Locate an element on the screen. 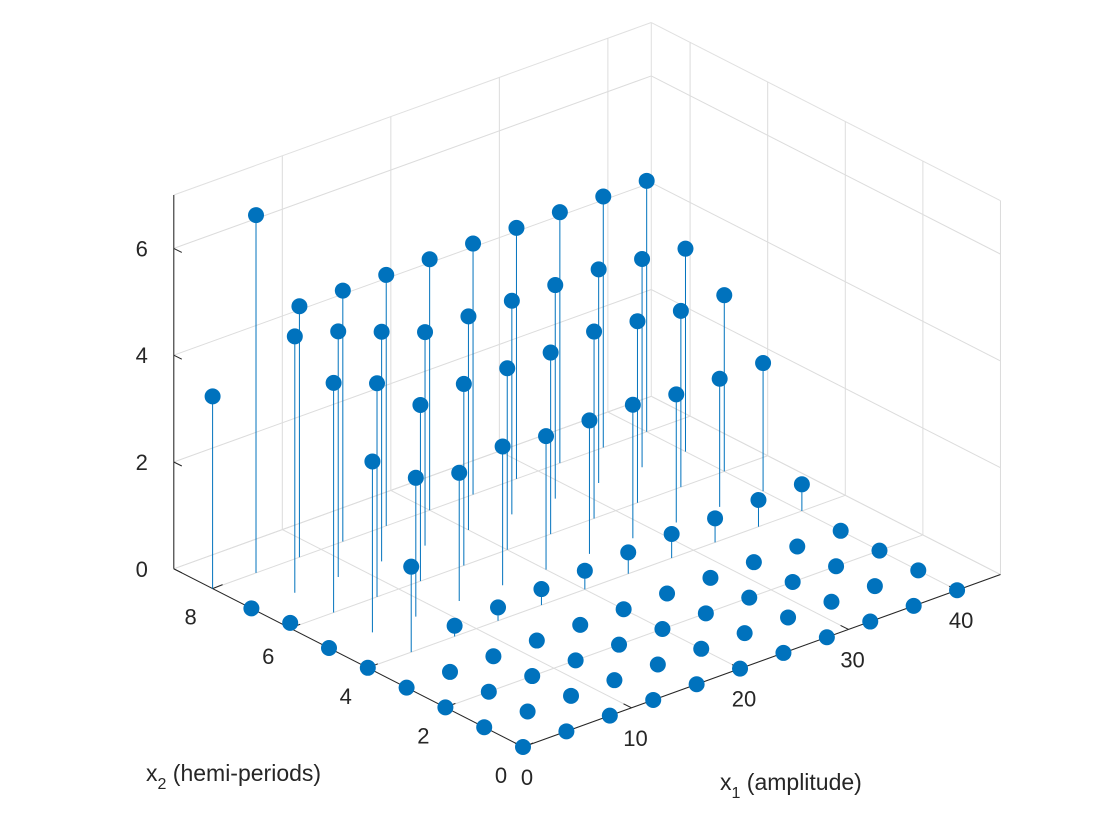 Image resolution: width=1120 pixels, height=840 pixels. y-axis-label-text: (hemi-periods) is located at coordinates (243, 773).